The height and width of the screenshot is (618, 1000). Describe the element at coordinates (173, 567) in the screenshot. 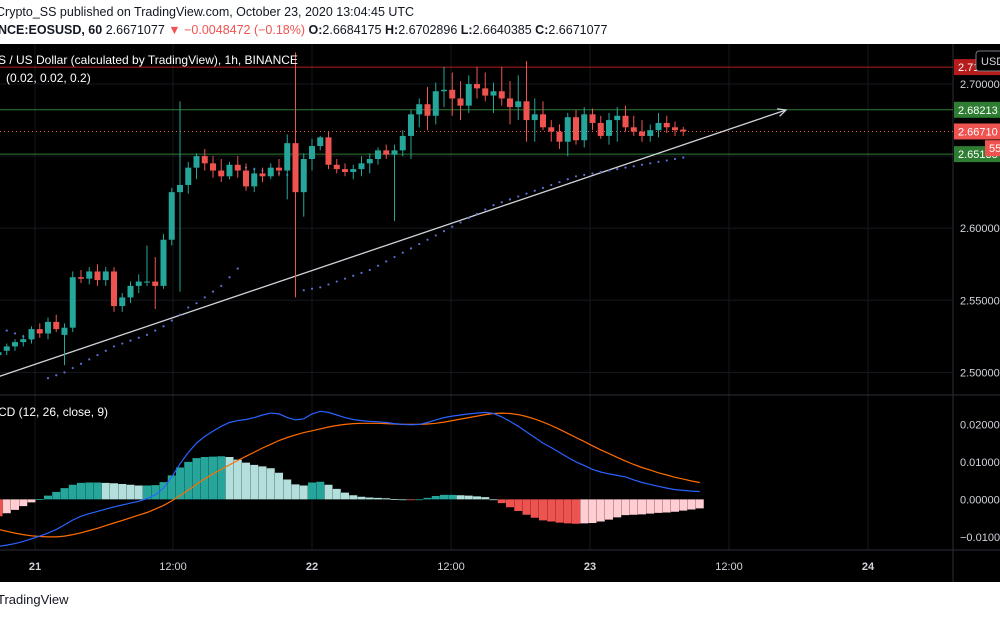

I see `time-tick-label: 12:00` at that location.